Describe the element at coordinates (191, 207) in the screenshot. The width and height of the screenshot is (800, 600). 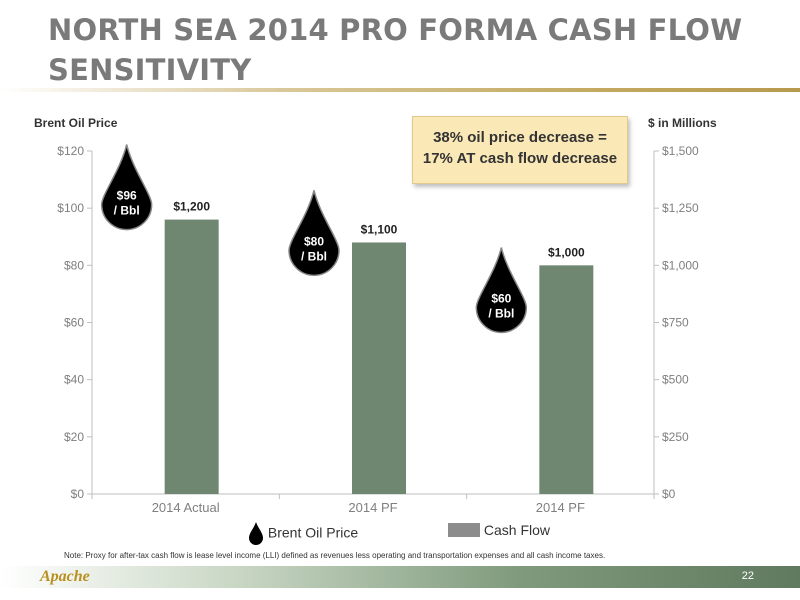
I see `cash-flow-data-label: $1,200` at that location.